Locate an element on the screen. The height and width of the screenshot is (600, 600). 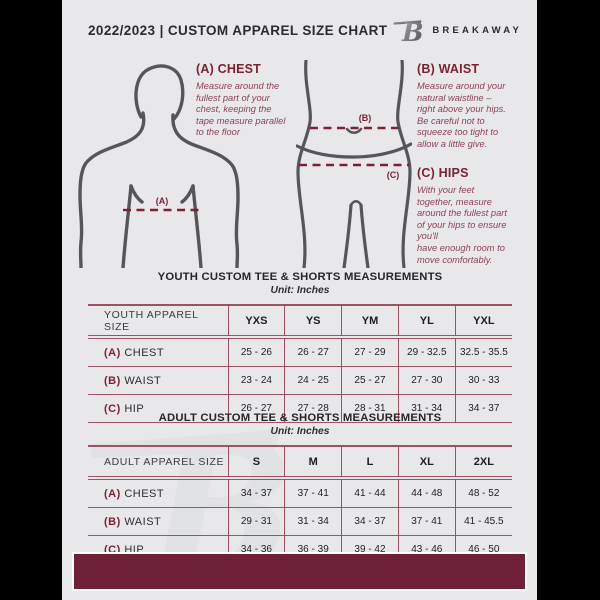
table-header-row: YOUTH APPAREL SIZE YXS YS YM YL YXL is located at coordinates (300, 321).